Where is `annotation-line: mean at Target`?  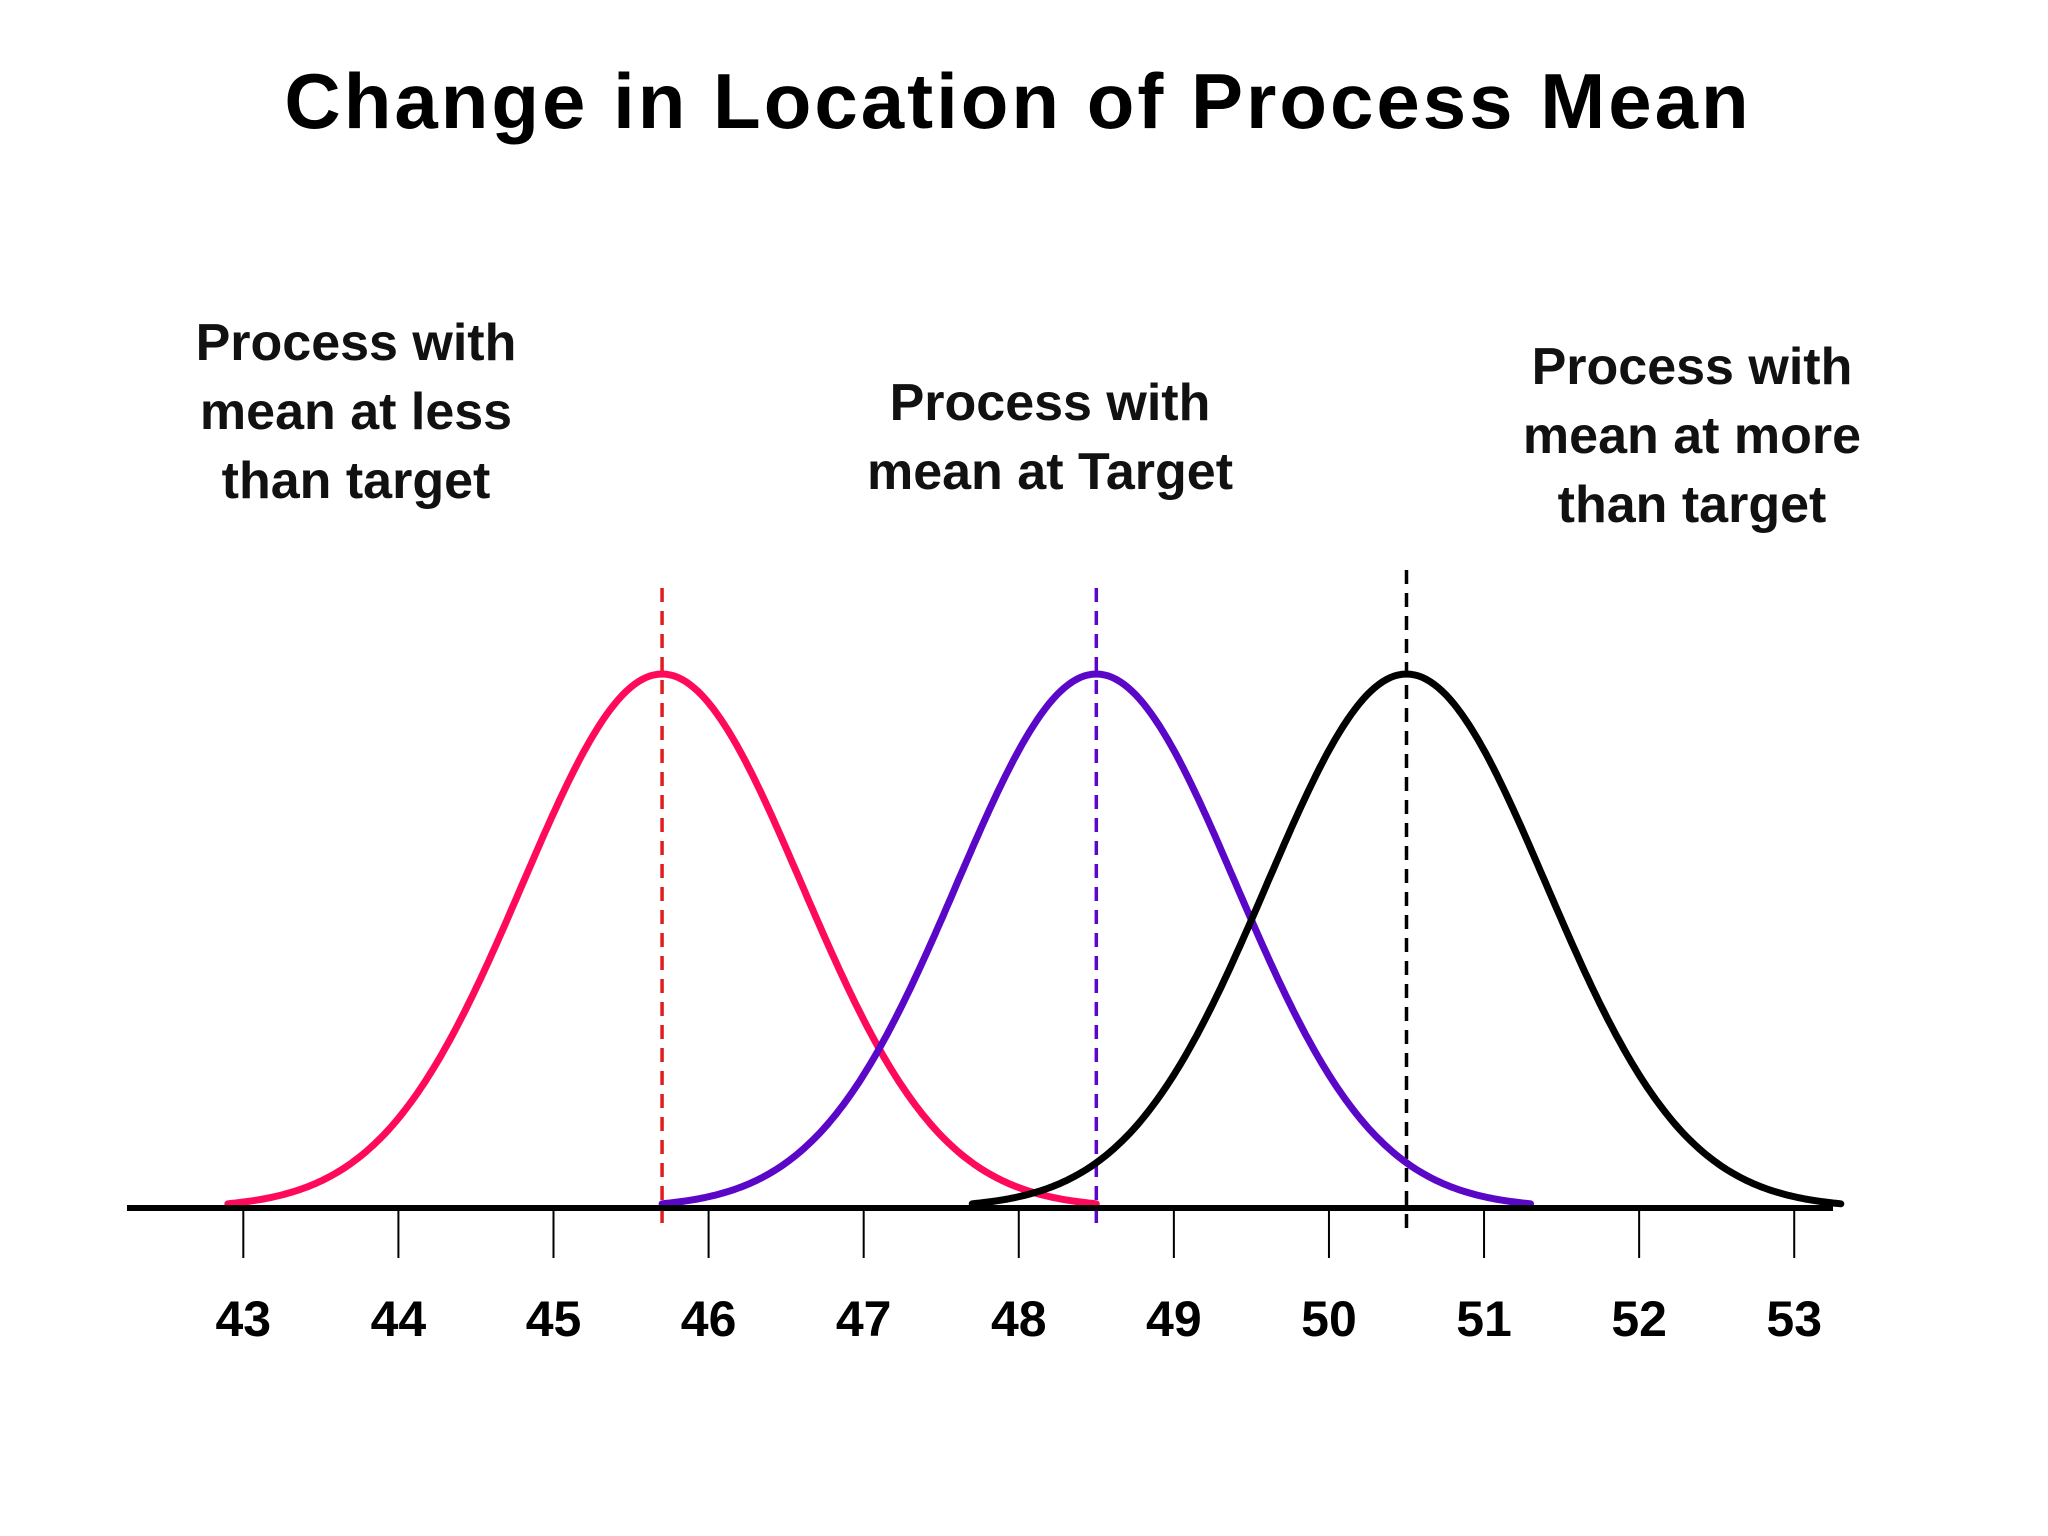 annotation-line: mean at Target is located at coordinates (1050, 472).